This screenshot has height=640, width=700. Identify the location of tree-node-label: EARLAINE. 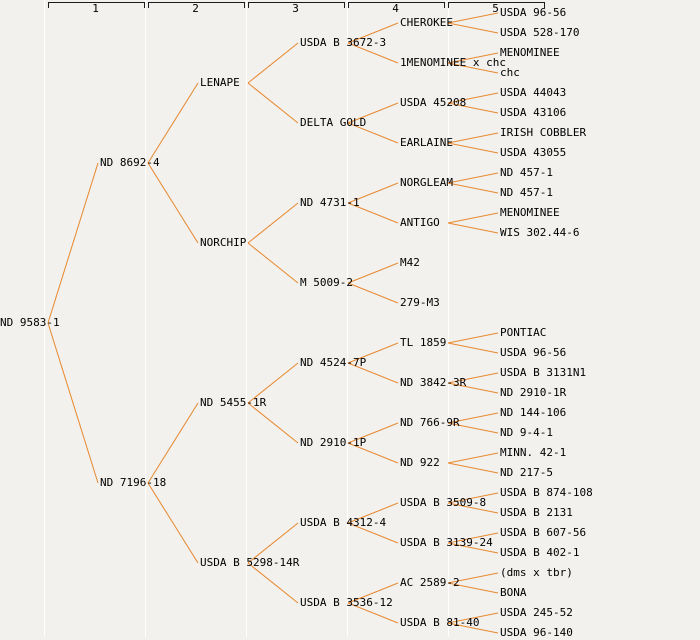
(426, 142).